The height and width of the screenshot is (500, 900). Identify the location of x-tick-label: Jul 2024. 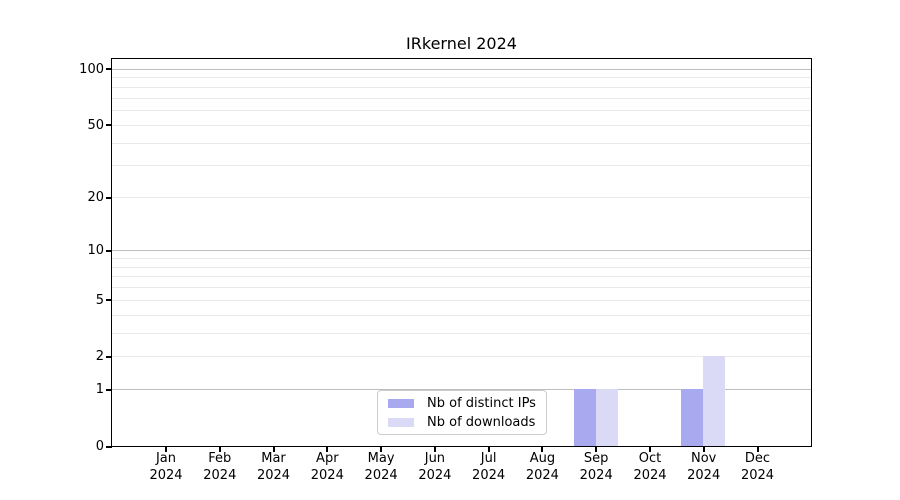
(489, 467).